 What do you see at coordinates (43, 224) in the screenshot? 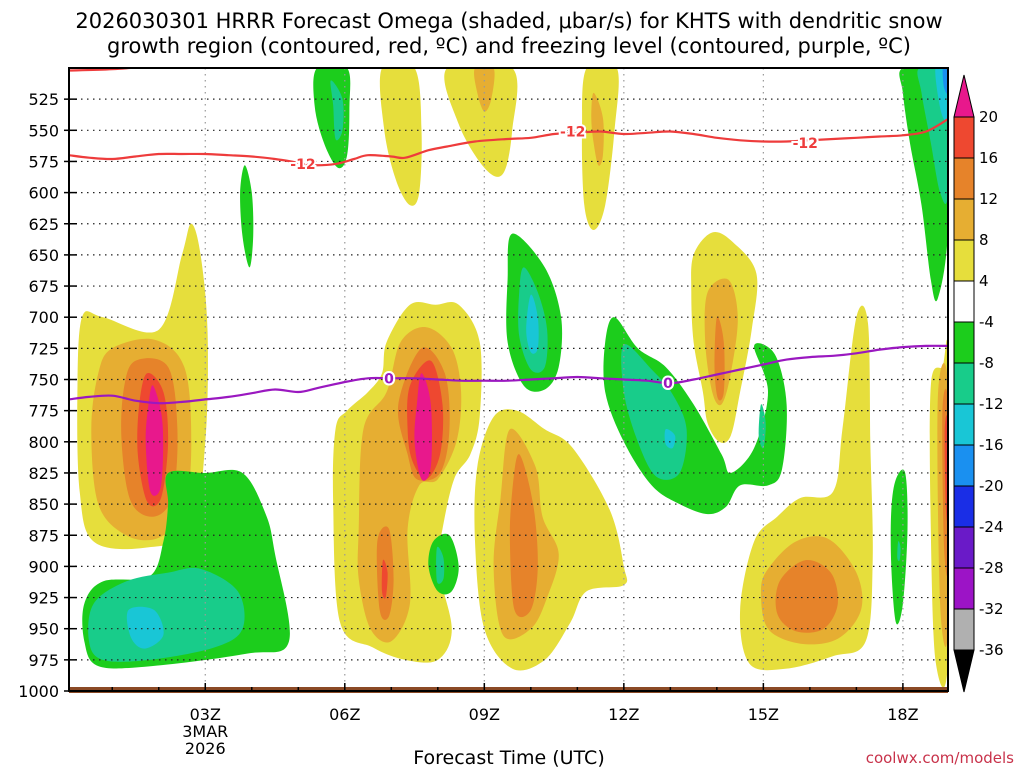
I see `y-tick-label: 625` at bounding box center [43, 224].